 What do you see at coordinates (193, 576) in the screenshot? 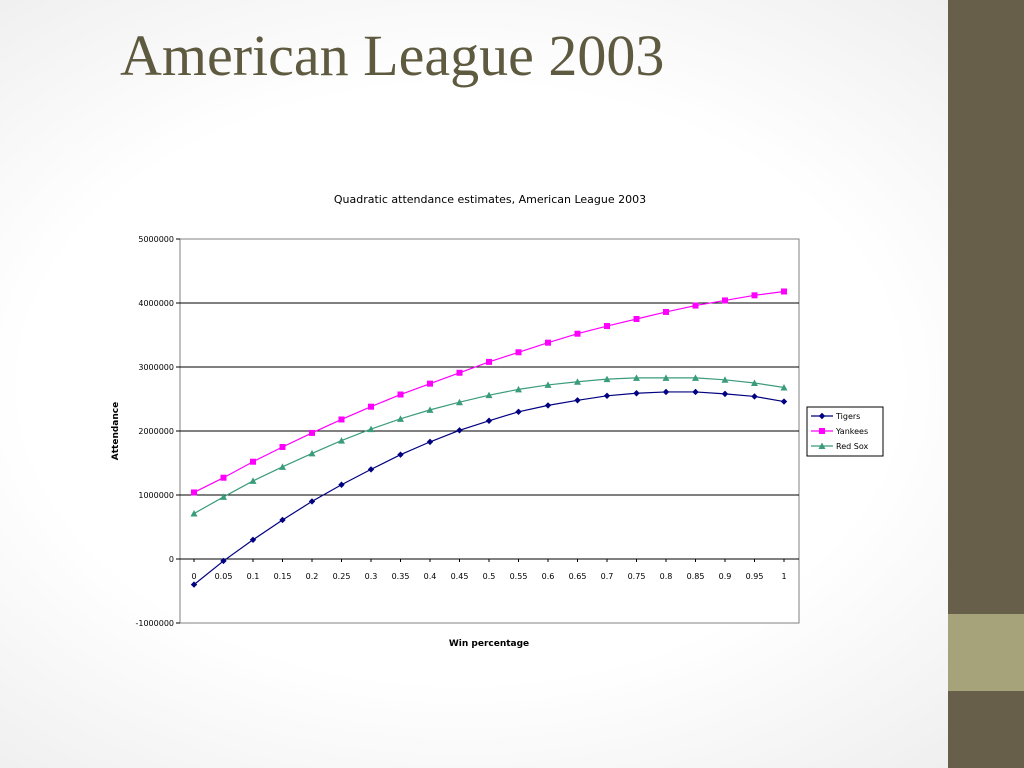
I see `x-tick-label: 0` at bounding box center [193, 576].